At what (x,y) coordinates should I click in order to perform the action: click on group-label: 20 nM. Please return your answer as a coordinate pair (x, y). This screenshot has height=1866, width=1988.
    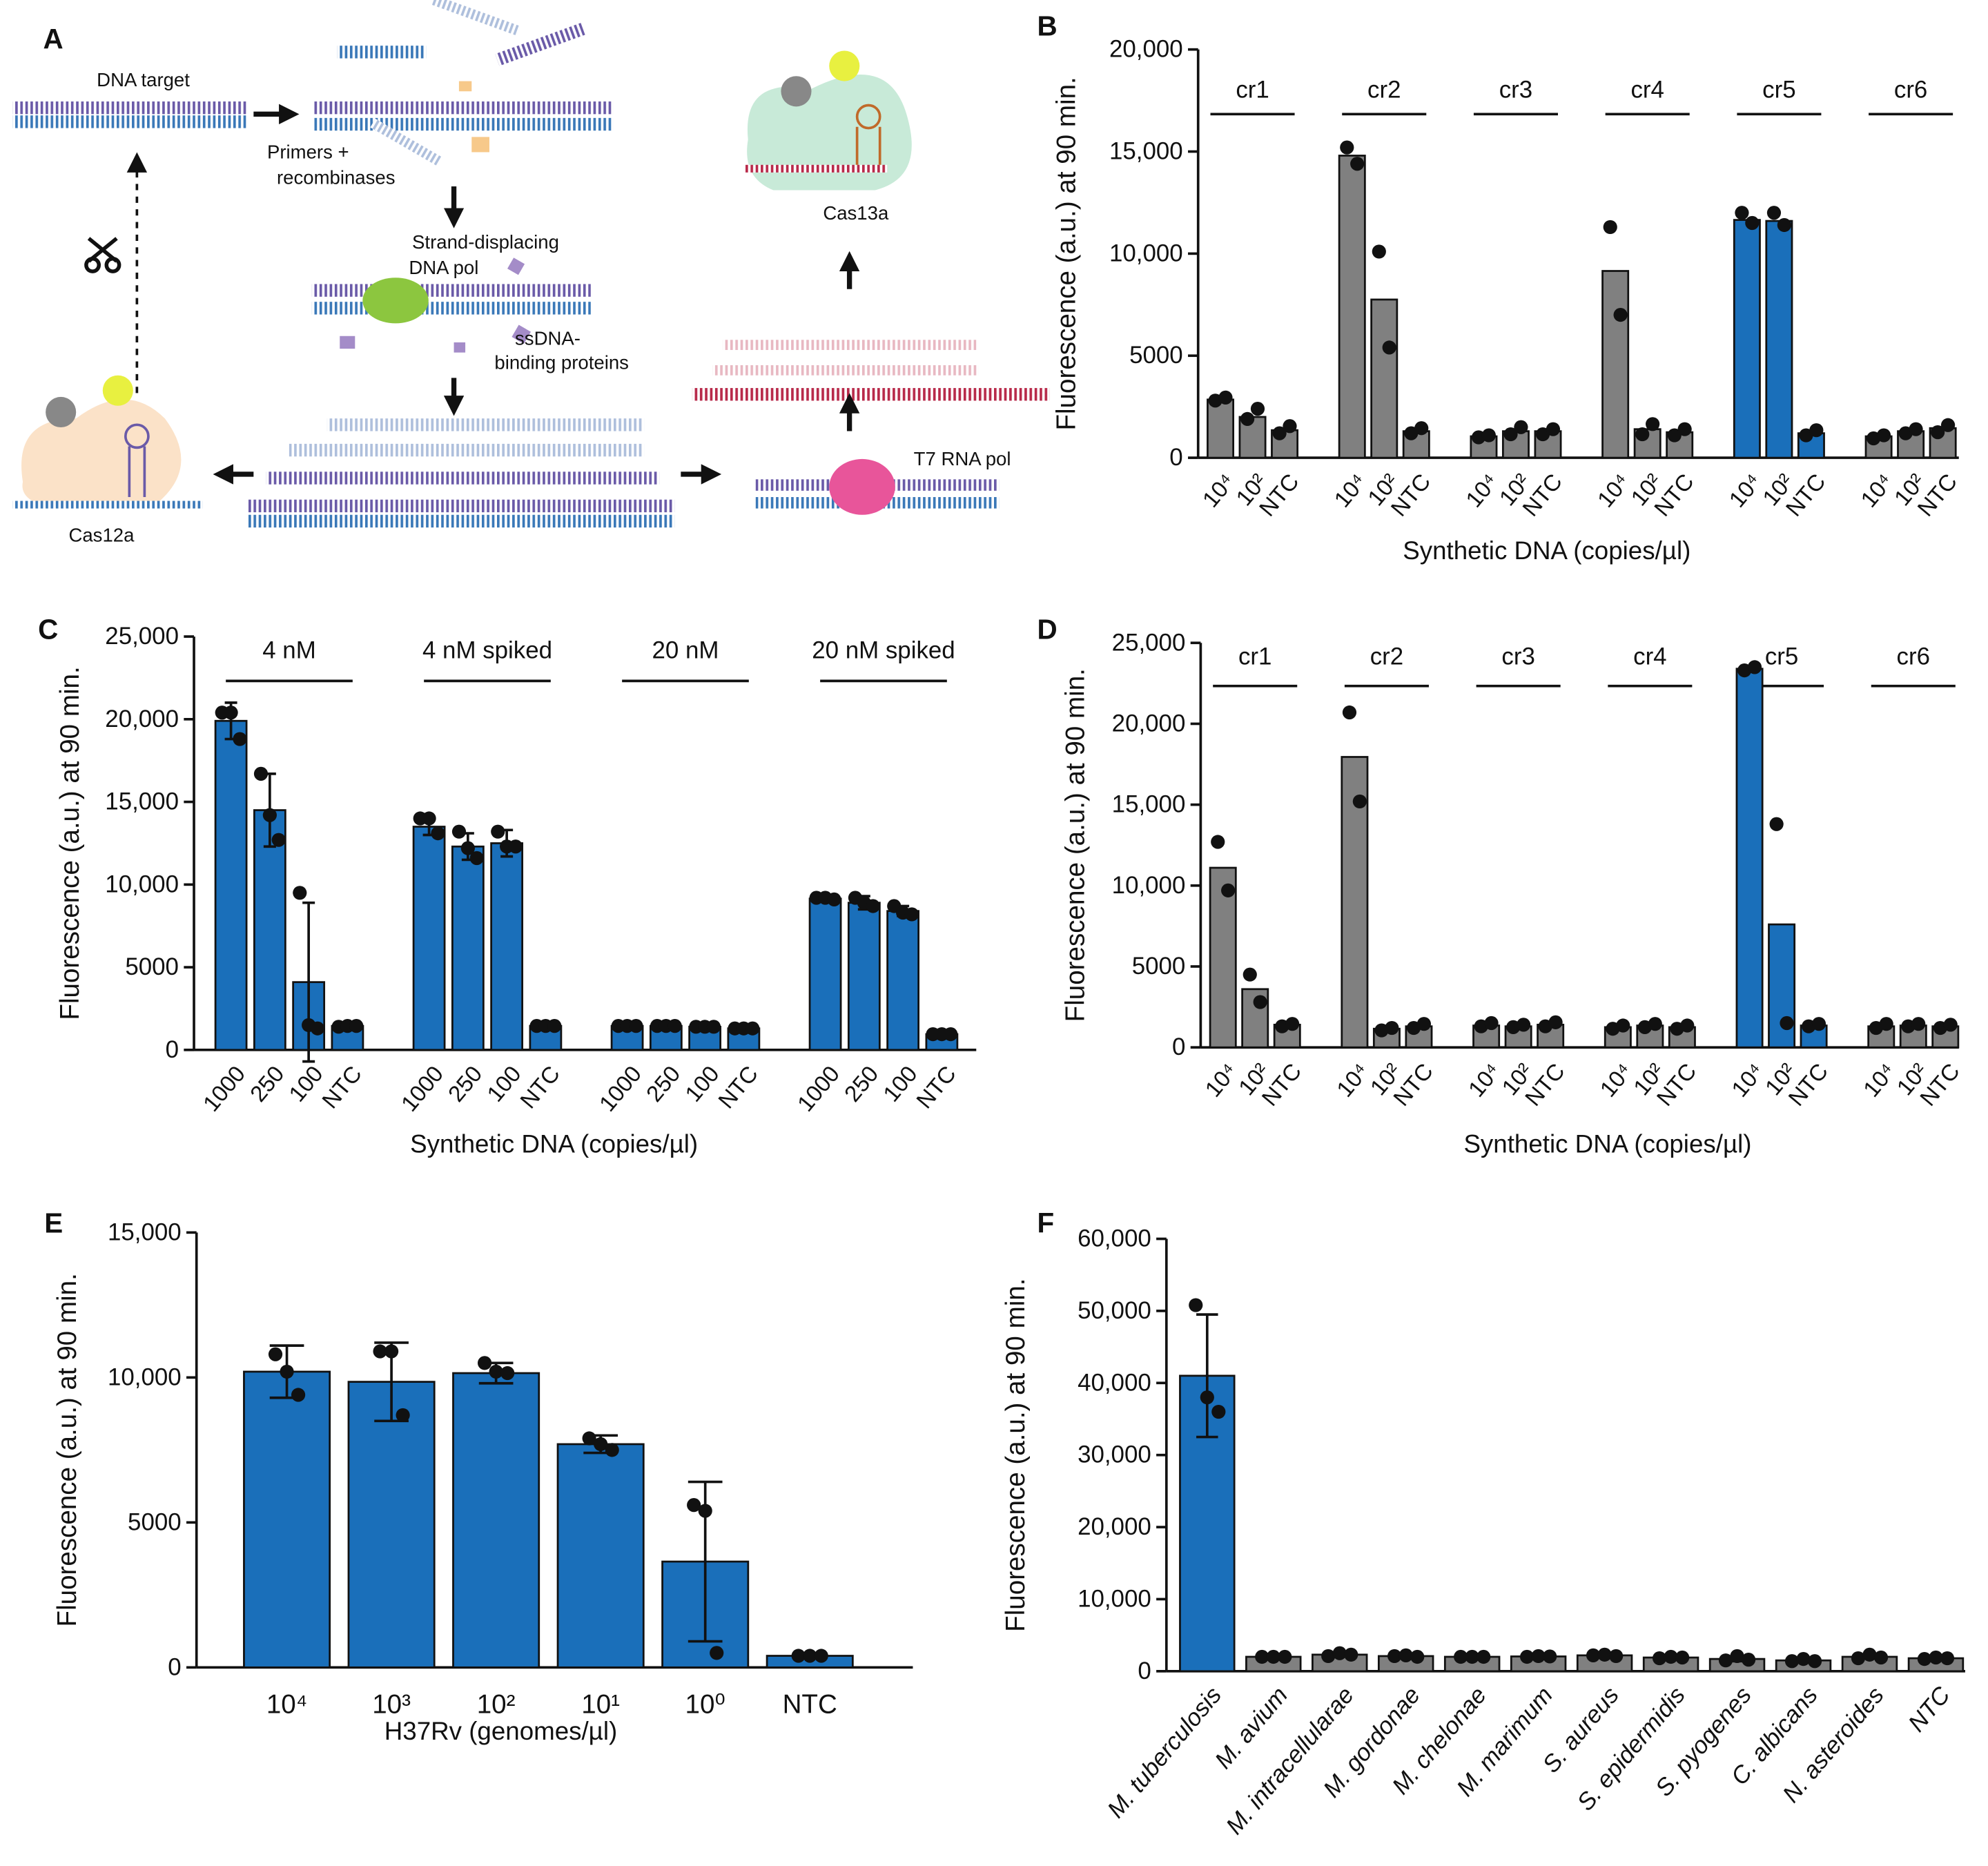
    Looking at the image, I should click on (685, 649).